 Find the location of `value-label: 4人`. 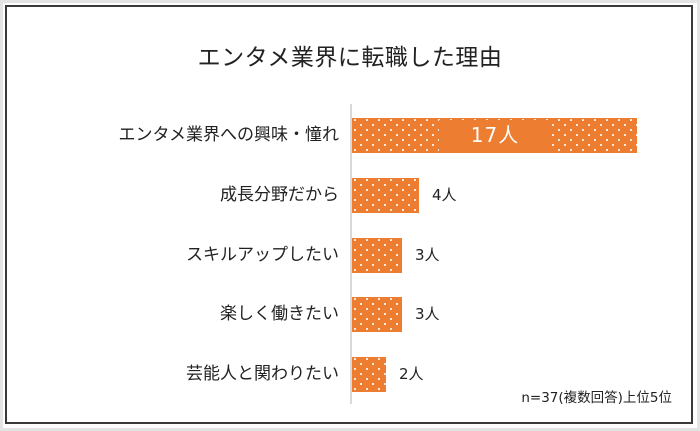

value-label: 4人 is located at coordinates (444, 195).